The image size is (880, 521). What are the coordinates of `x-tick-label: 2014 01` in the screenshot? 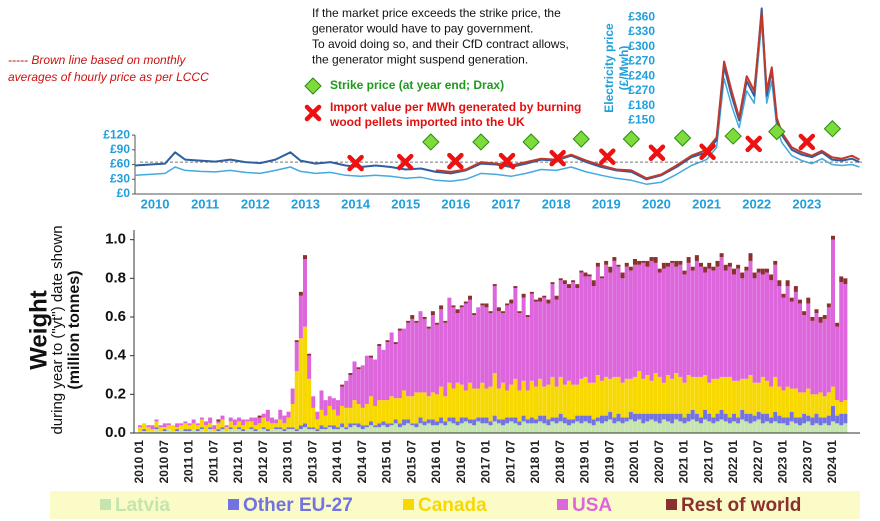 It's located at (337, 462).